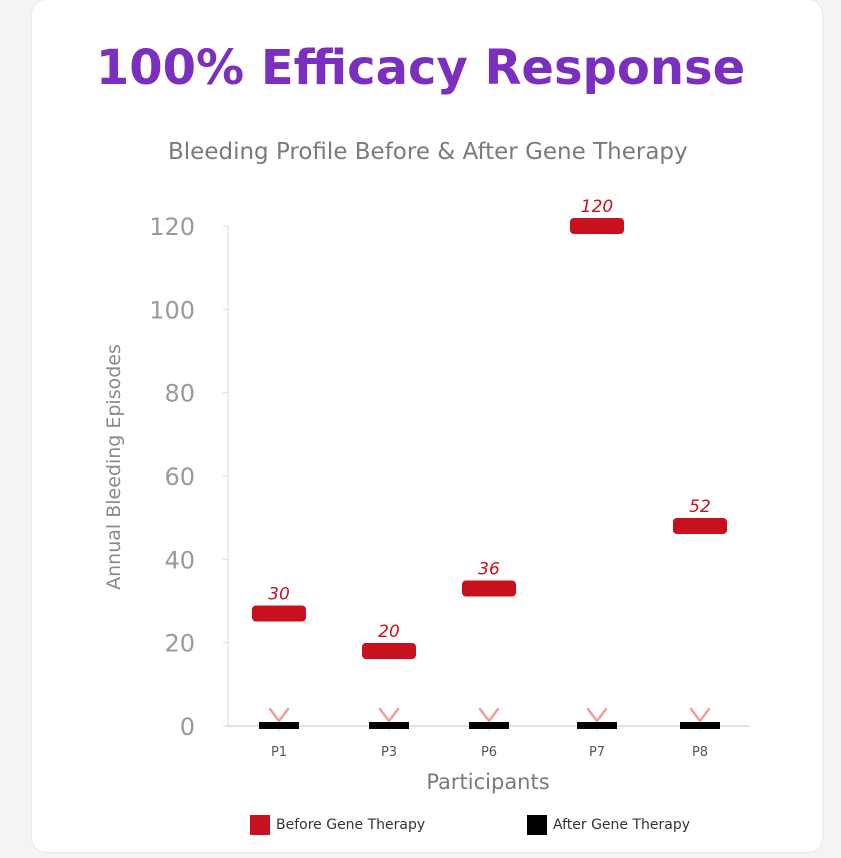 The width and height of the screenshot is (841, 858). Describe the element at coordinates (489, 742) in the screenshot. I see `x-axis: P1 P3 P6 P7 P8` at that location.